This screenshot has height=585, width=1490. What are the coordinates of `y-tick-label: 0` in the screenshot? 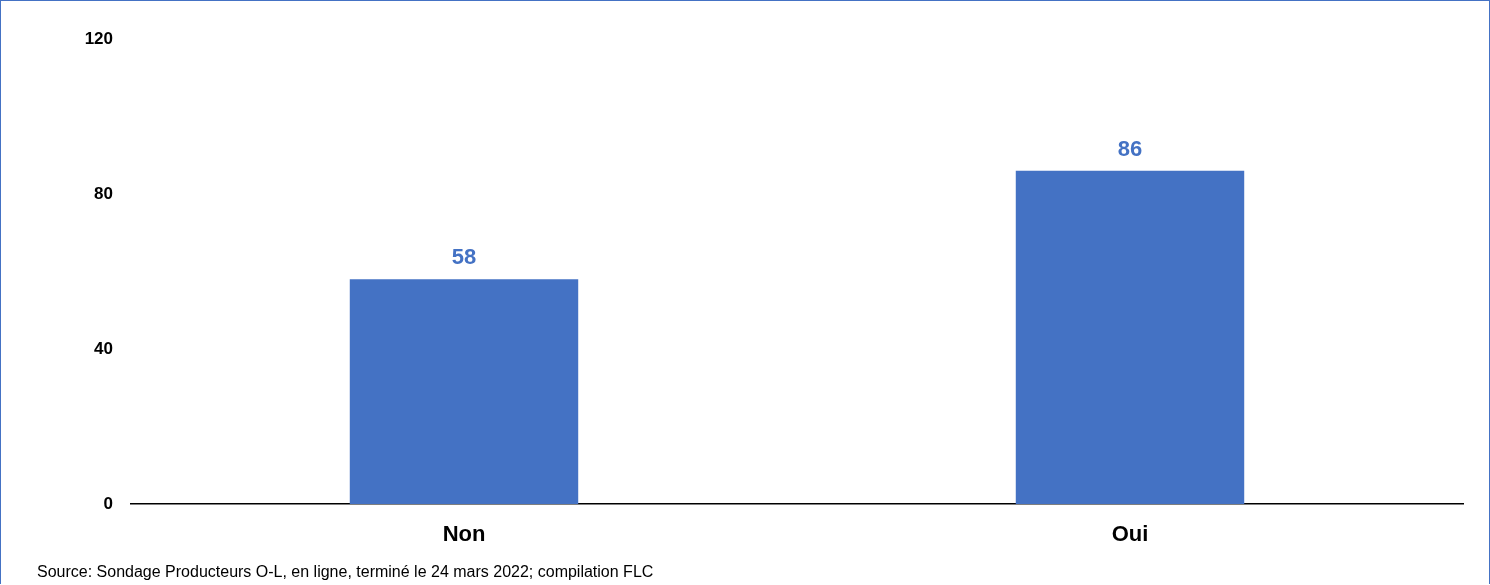 It's located at (108, 503).